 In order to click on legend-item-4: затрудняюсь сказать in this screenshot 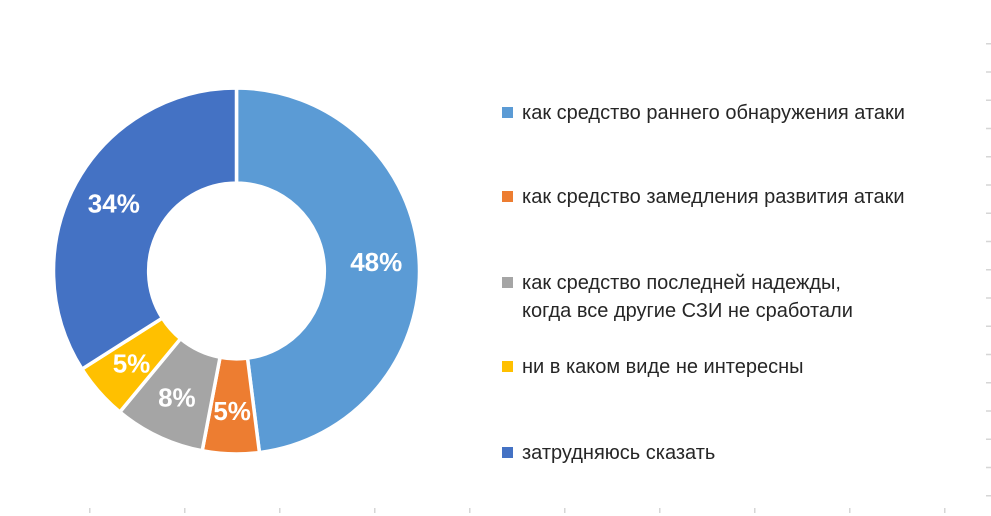, I will do `click(608, 453)`.